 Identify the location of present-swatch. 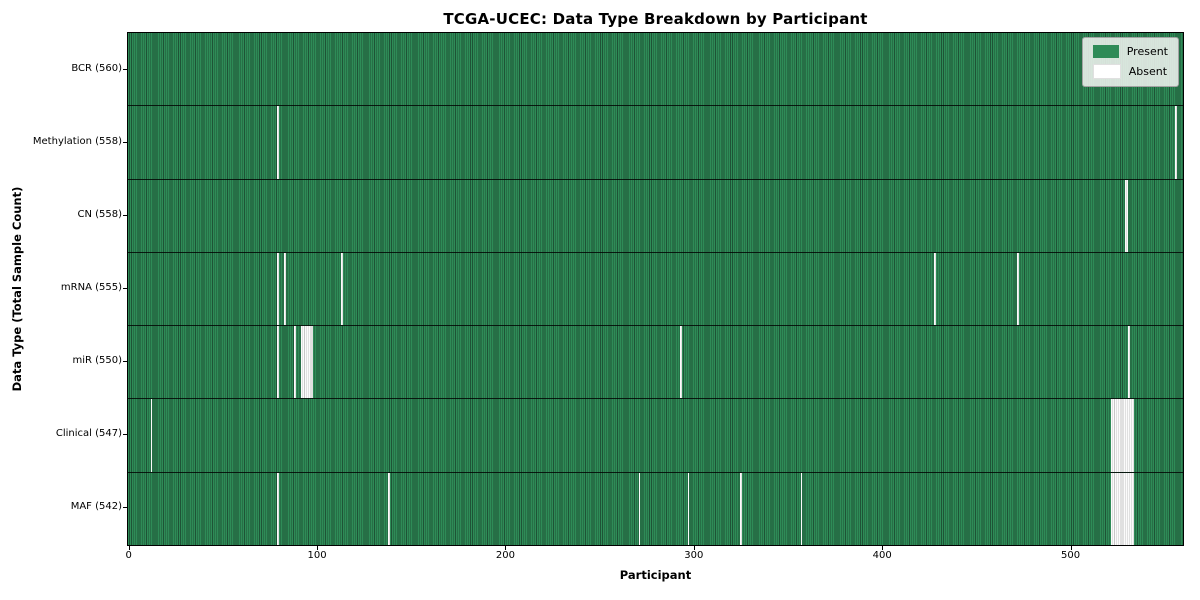
(1105, 51).